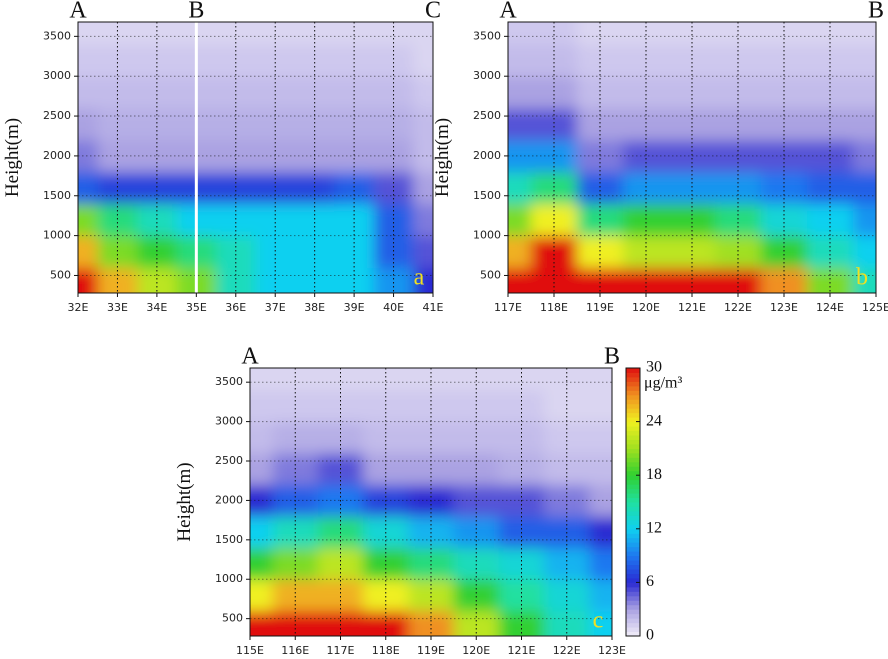  I want to click on x-tick-label: 117E, so click(341, 650).